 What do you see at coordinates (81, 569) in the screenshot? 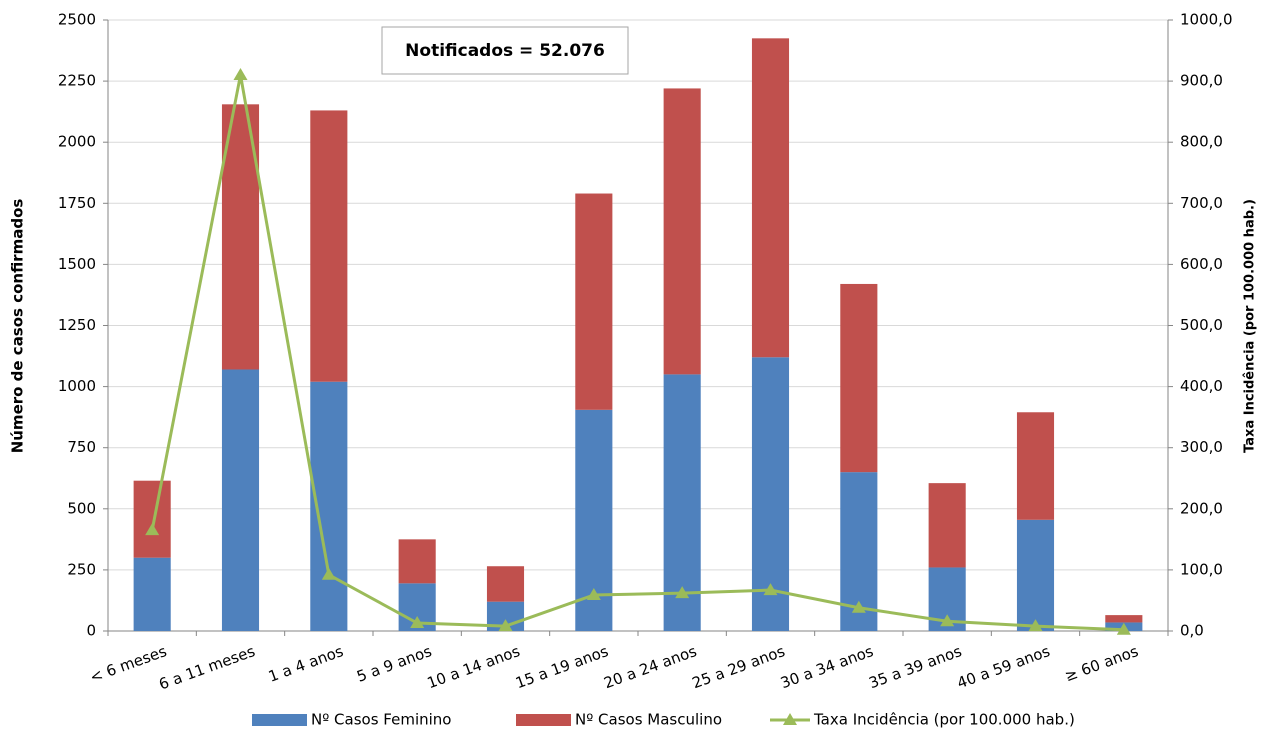
I see `y-tick-label: 250` at bounding box center [81, 569].